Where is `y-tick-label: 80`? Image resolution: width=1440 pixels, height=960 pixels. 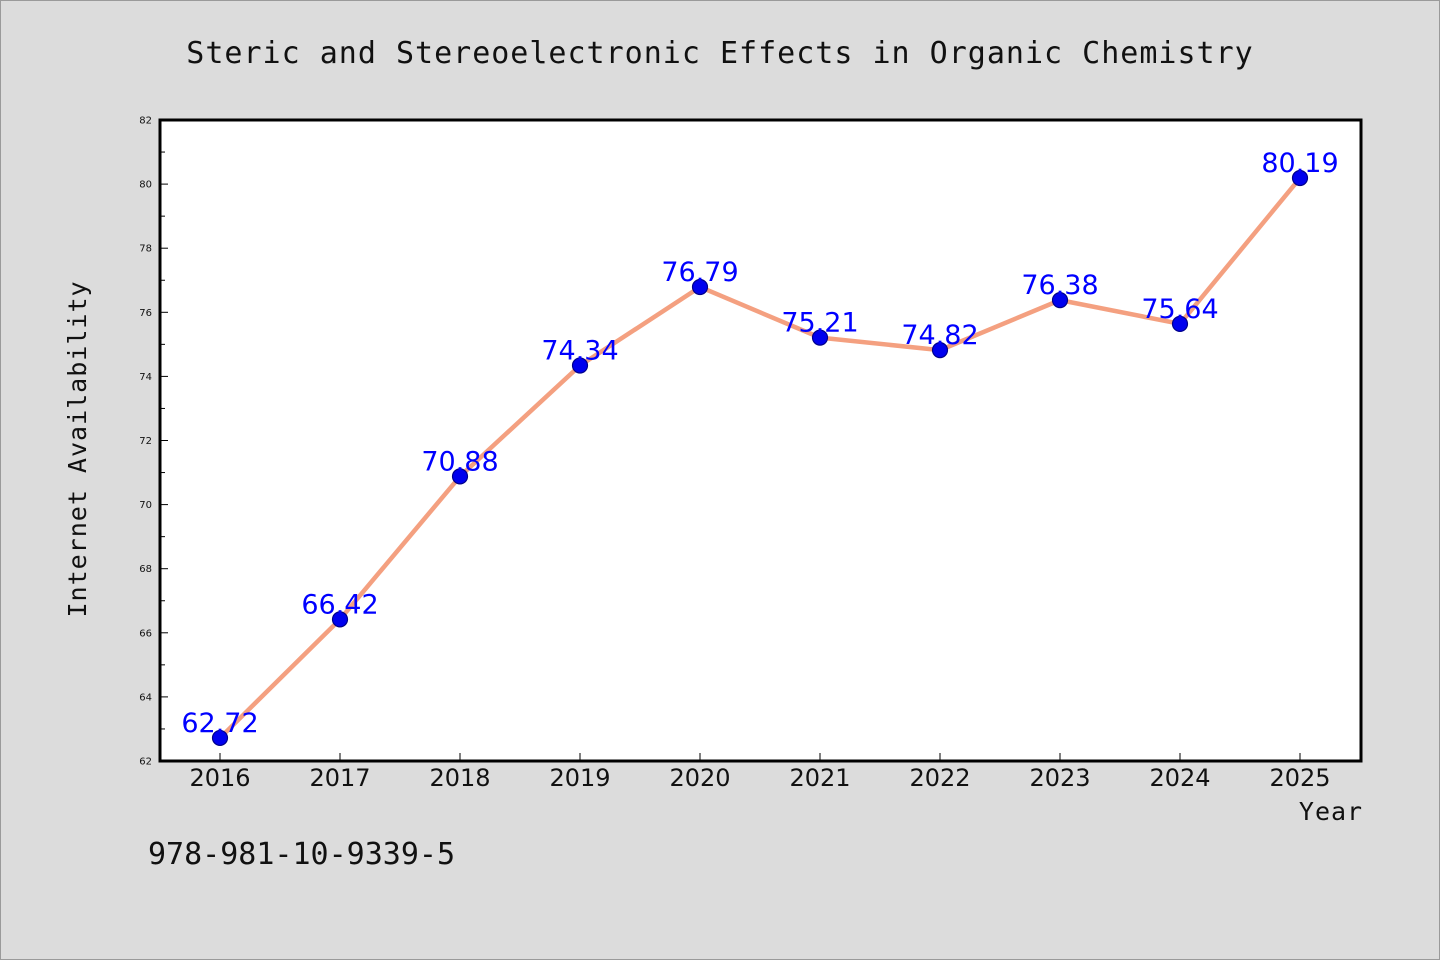 y-tick-label: 80 is located at coordinates (145, 185).